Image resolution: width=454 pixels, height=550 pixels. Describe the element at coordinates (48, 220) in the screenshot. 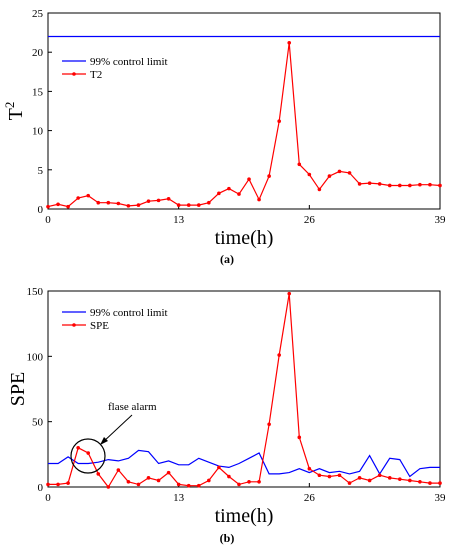

I see `x-tick-label-a-0: 0` at that location.